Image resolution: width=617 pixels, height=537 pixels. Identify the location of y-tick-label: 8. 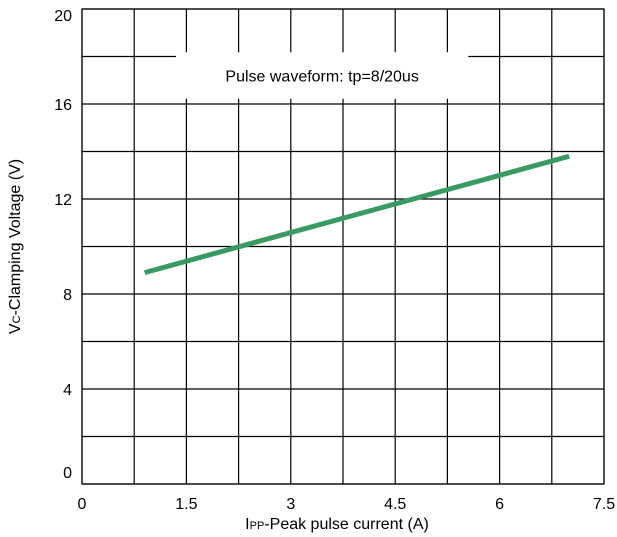
(67, 295).